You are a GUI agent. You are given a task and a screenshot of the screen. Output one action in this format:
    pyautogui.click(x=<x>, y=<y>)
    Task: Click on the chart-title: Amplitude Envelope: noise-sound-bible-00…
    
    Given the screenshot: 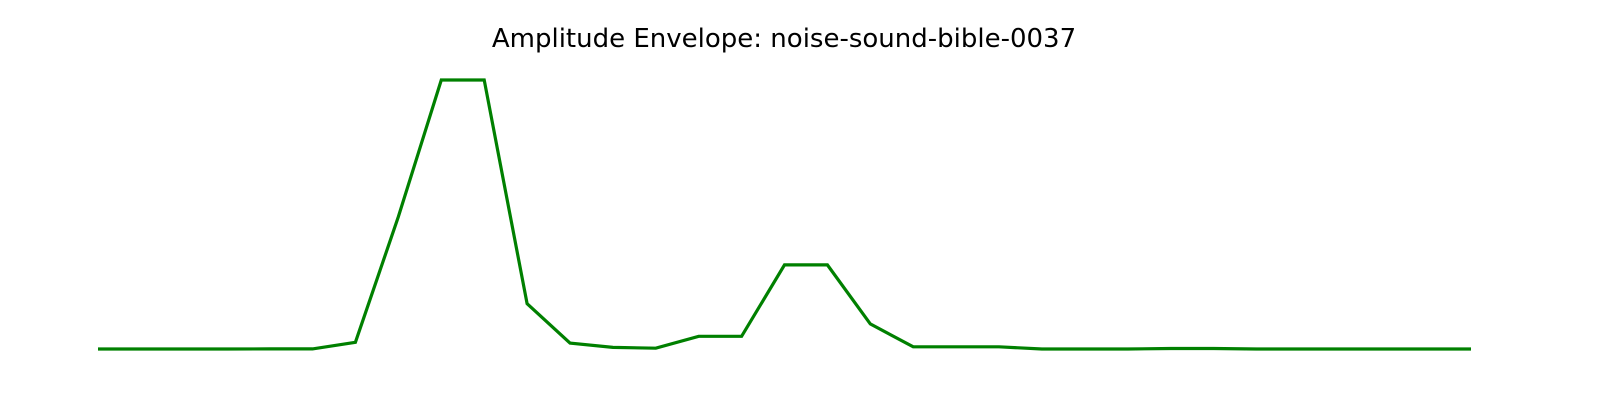 What is the action you would take?
    pyautogui.click(x=784, y=39)
    